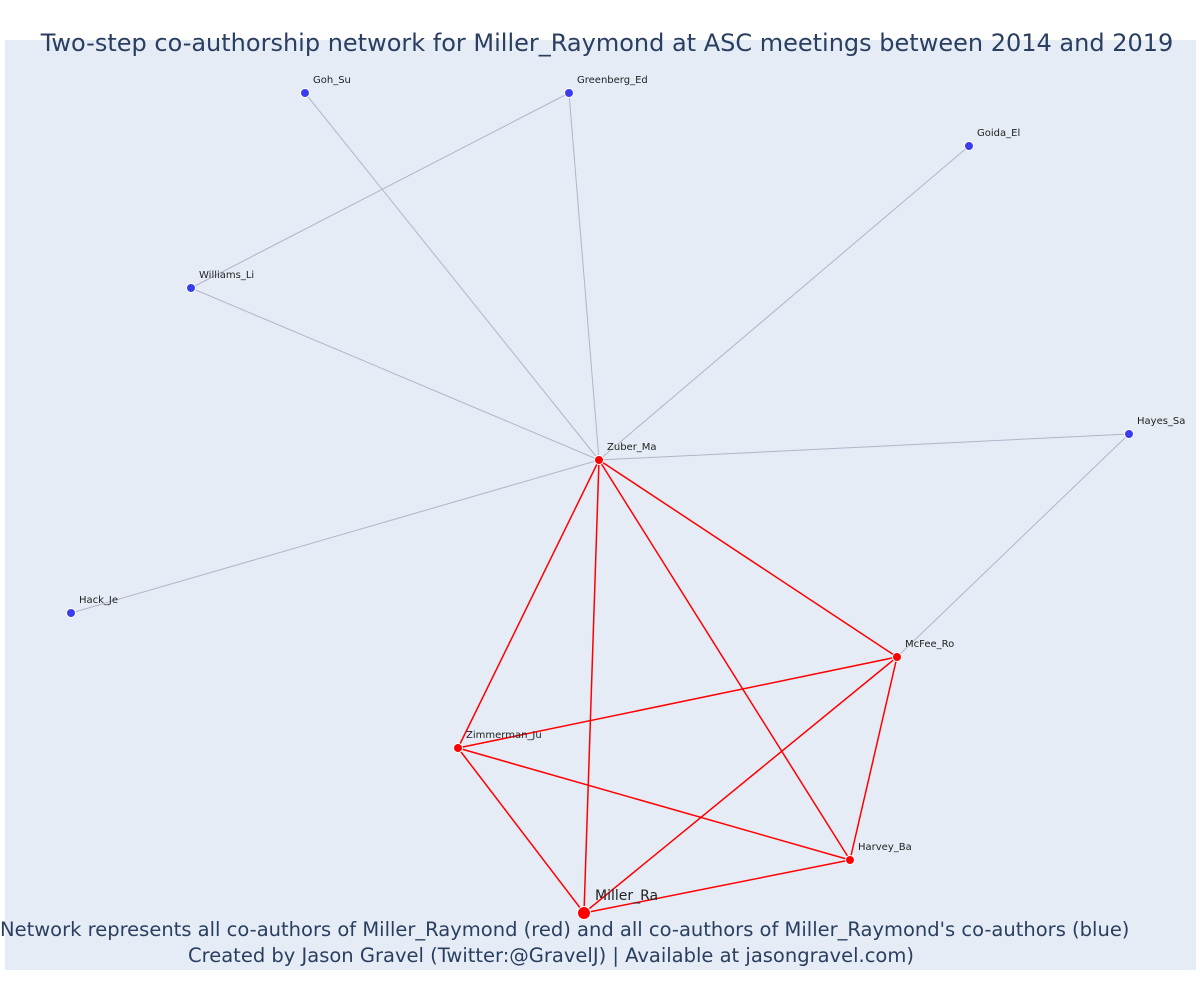 This screenshot has height=1000, width=1200. I want to click on edge-zuber-ma-williams-li, so click(395, 374).